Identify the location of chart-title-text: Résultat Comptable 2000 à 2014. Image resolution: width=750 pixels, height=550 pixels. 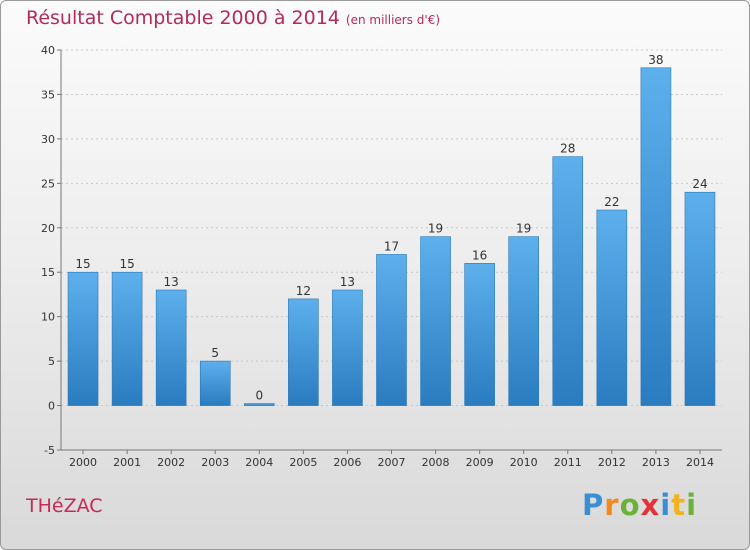
(183, 18).